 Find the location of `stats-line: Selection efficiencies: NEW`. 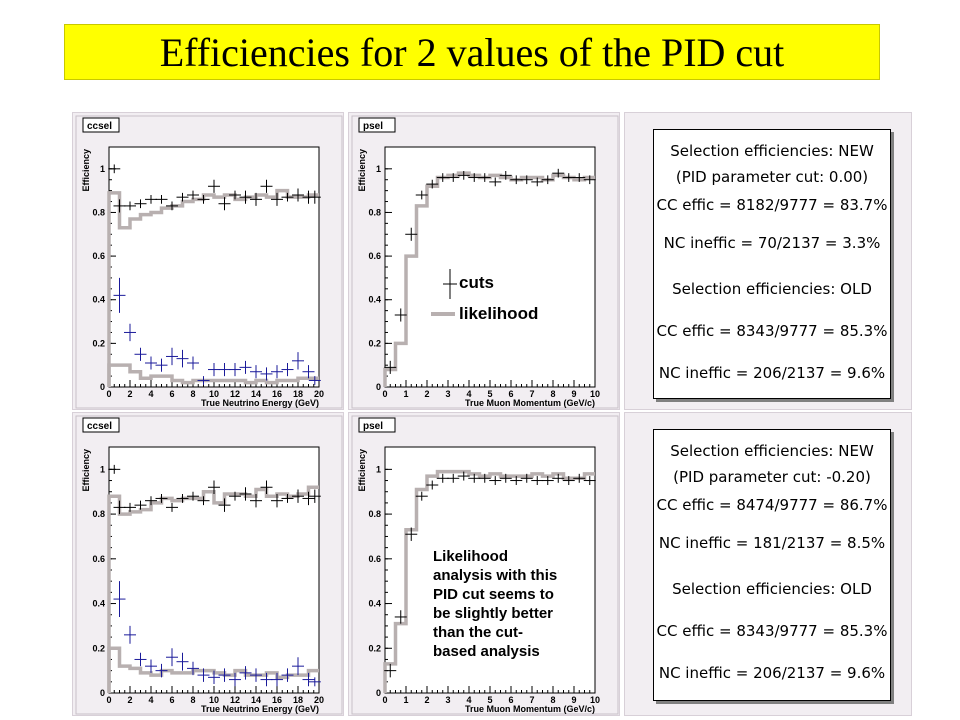

stats-line: Selection efficiencies: NEW is located at coordinates (772, 451).